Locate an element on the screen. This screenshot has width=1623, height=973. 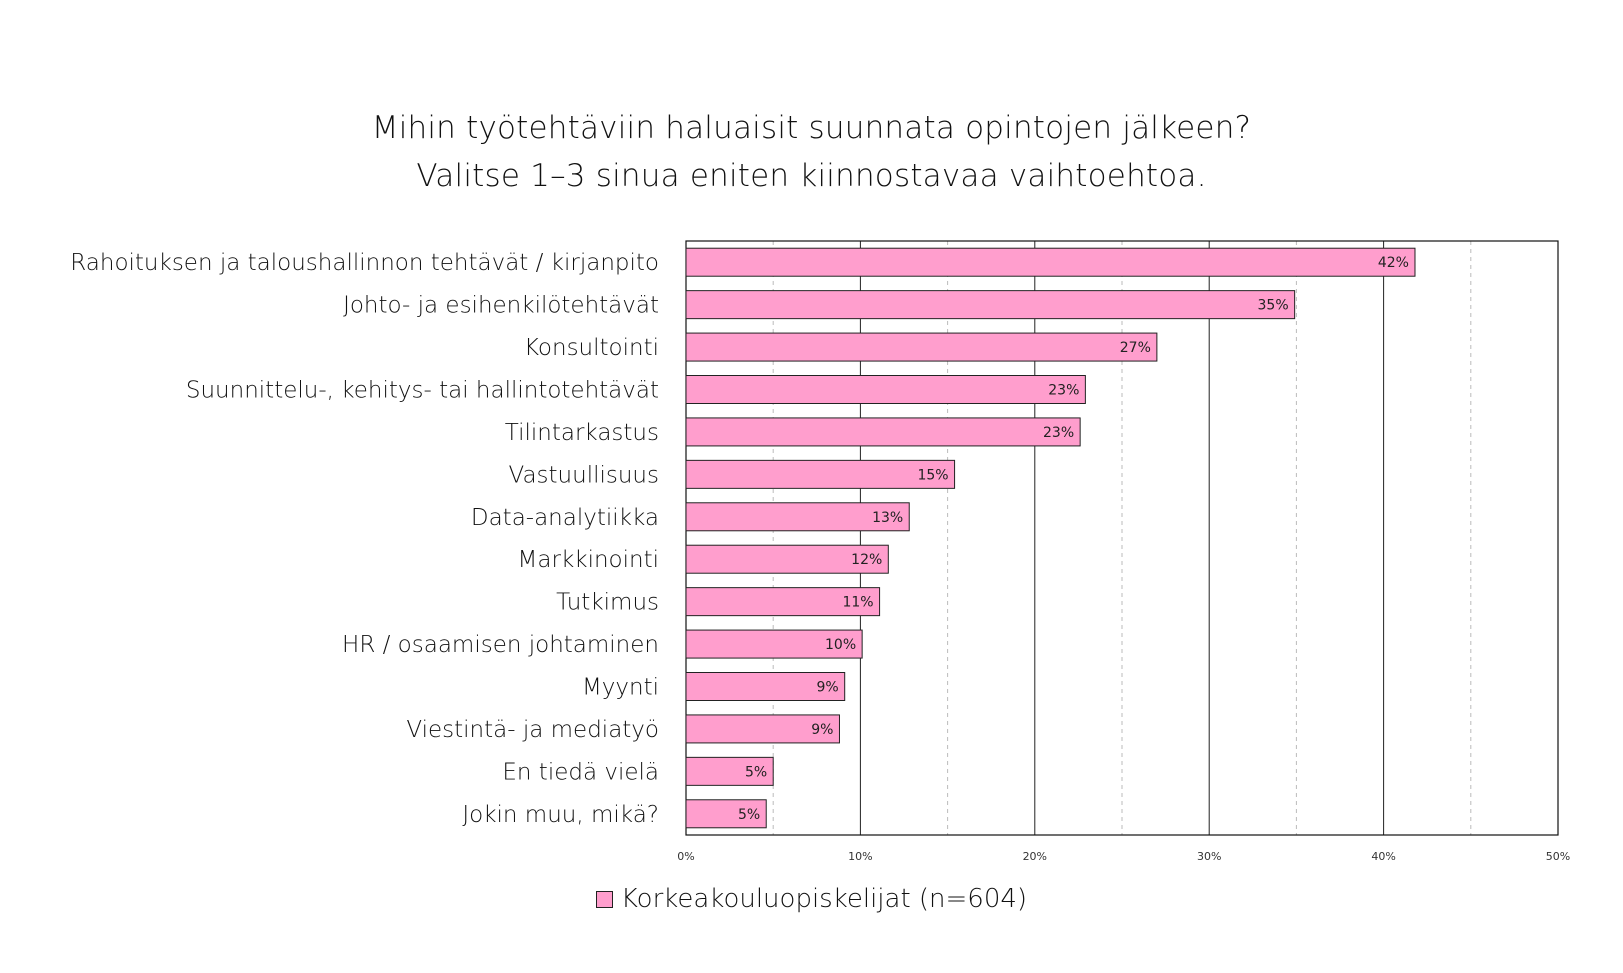
x-tick-label: 30% is located at coordinates (1209, 856).